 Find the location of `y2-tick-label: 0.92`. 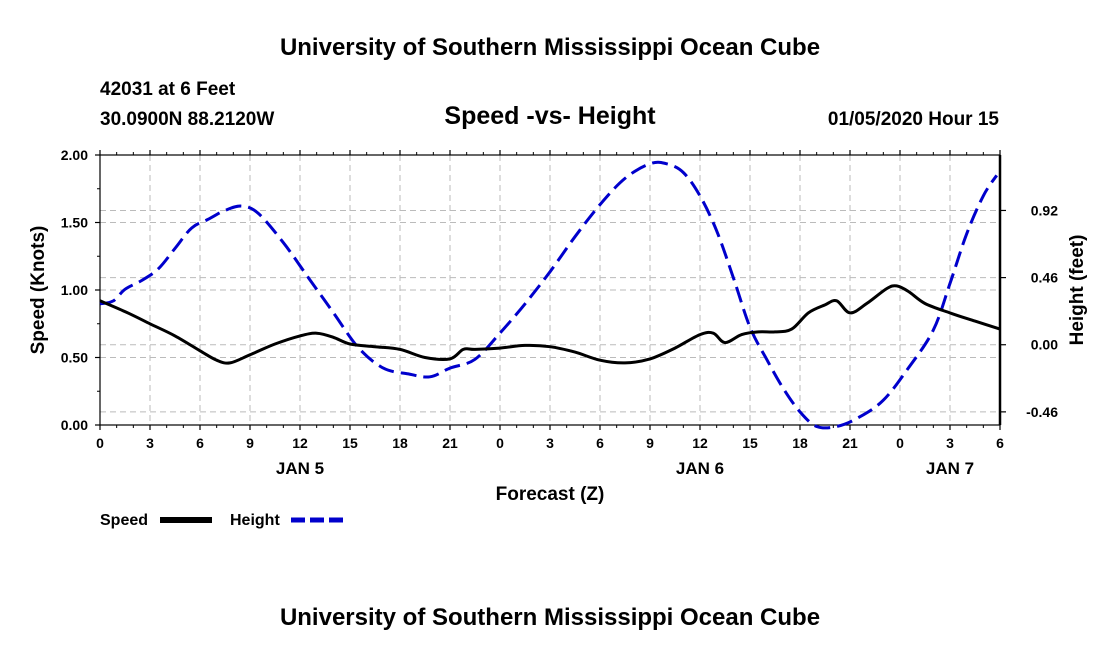

y2-tick-label: 0.92 is located at coordinates (1044, 210).